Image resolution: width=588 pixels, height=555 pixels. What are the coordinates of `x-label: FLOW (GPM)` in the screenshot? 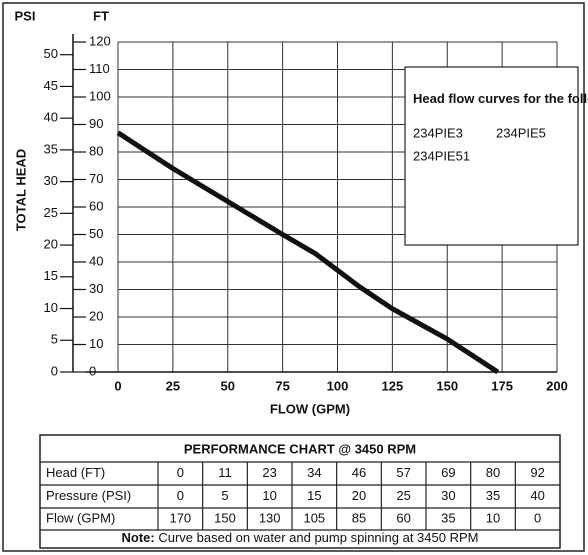 It's located at (310, 408).